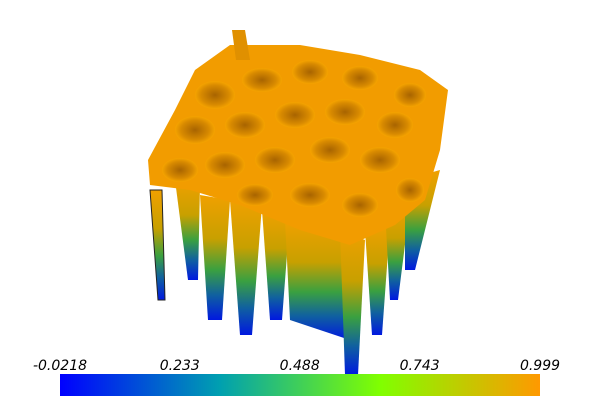 The height and width of the screenshot is (400, 600). I want to click on colorbar, so click(300, 385).